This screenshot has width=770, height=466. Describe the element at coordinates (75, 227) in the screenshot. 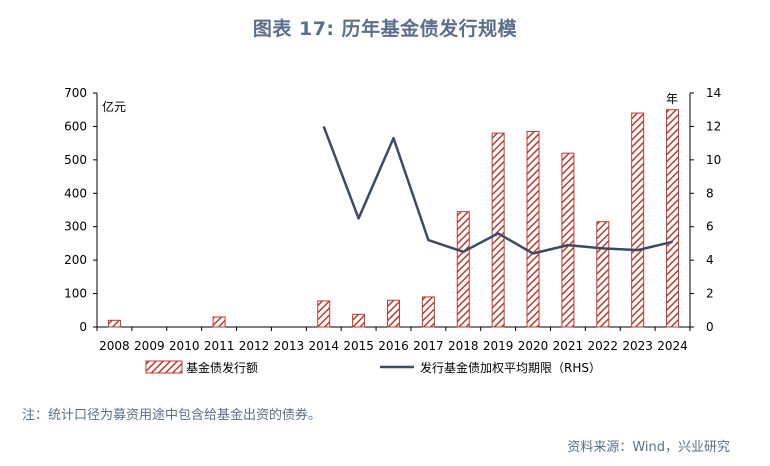

I see `left-tick-label: 300` at that location.